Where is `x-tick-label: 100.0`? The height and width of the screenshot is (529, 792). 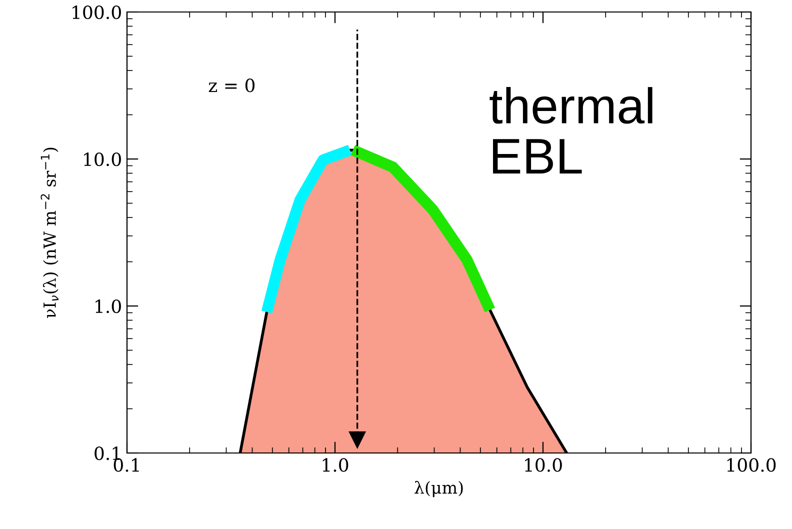
x-tick-label: 100.0 is located at coordinates (751, 465).